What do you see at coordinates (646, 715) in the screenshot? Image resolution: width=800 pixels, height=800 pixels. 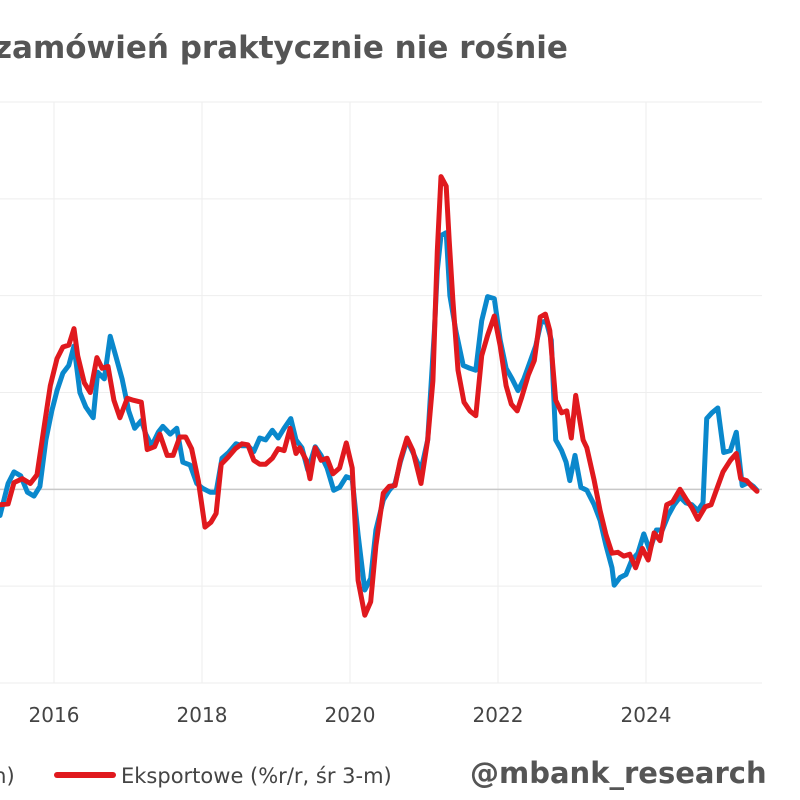 I see `x-tick-label: 2024` at bounding box center [646, 715].